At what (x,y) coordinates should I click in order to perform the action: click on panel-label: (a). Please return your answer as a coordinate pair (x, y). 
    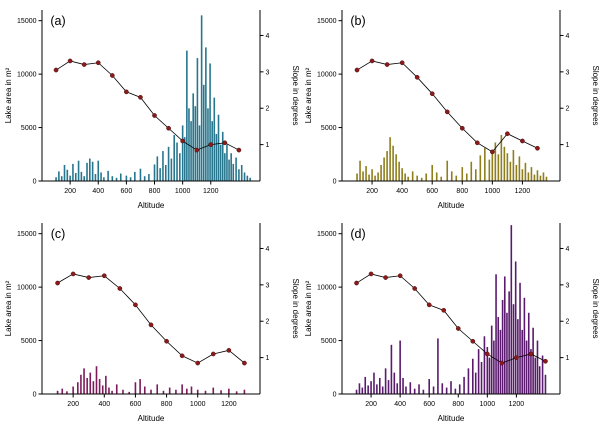
    Looking at the image, I should click on (57, 21).